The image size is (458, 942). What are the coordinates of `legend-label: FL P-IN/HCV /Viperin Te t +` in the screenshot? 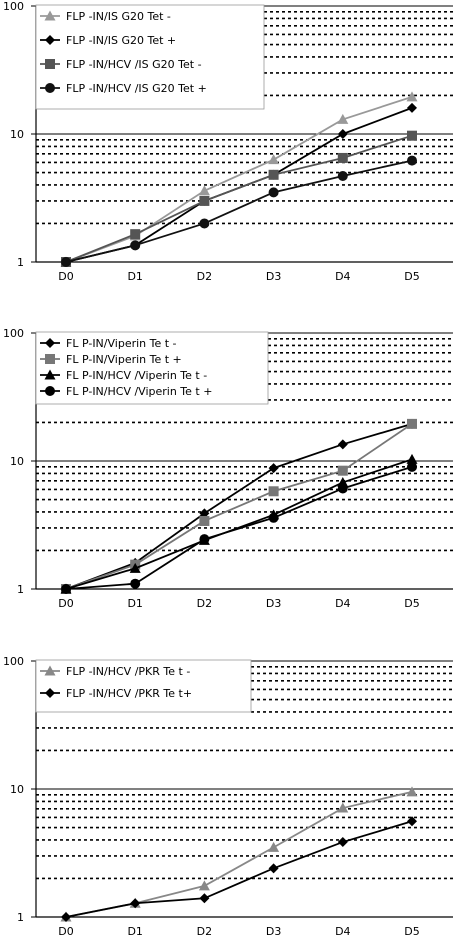 It's located at (139, 391).